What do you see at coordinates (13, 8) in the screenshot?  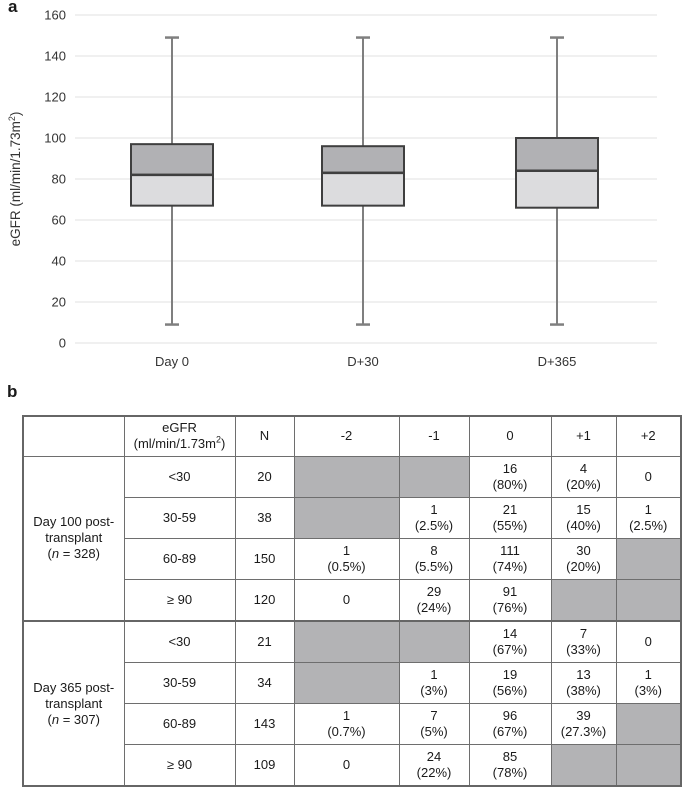 I see `panel-a-label: a` at bounding box center [13, 8].